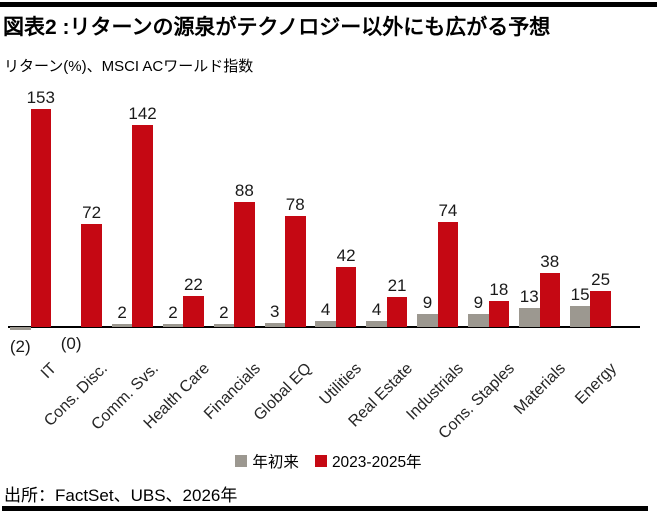 The height and width of the screenshot is (521, 657). Describe the element at coordinates (499, 290) in the screenshot. I see `value-label-forecast-cons-staples: 18` at that location.